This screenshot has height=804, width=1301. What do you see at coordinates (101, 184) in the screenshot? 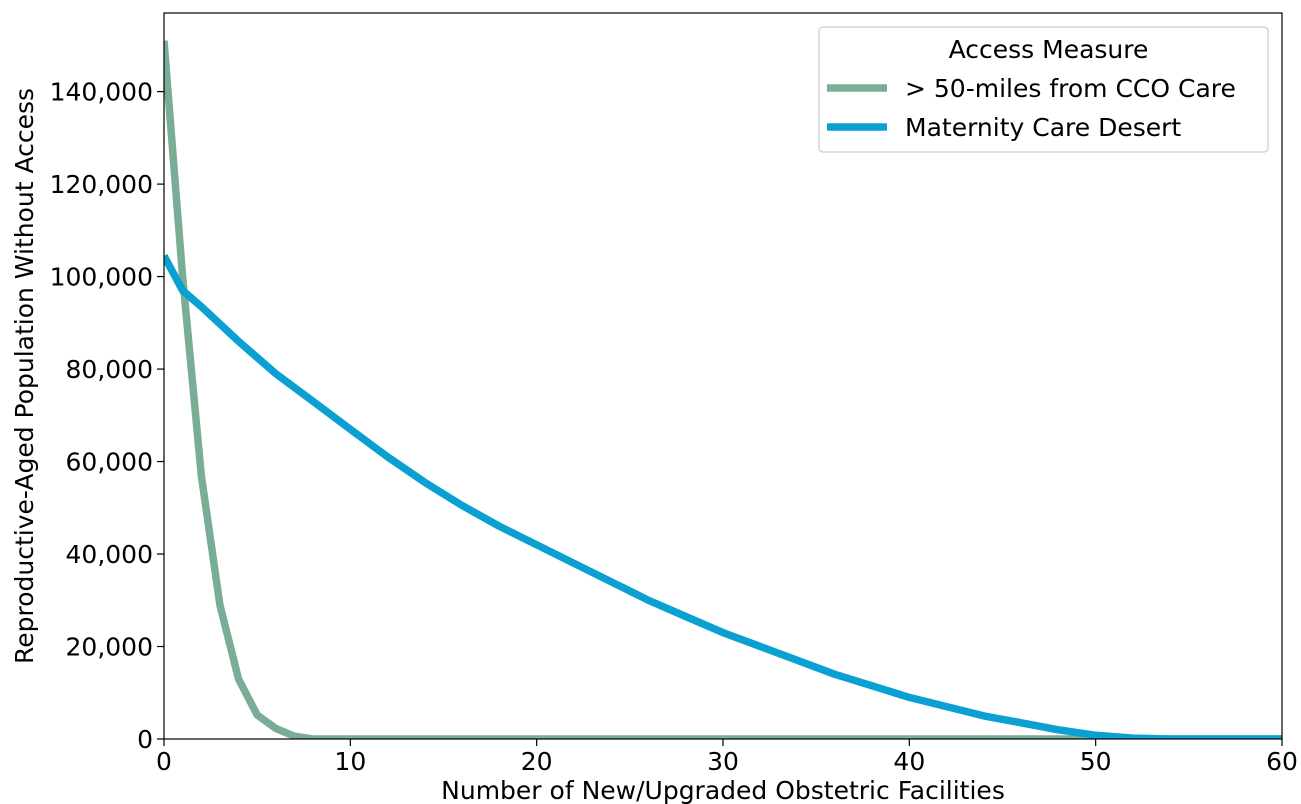
I see `y-tick-label: 120,000` at bounding box center [101, 184].